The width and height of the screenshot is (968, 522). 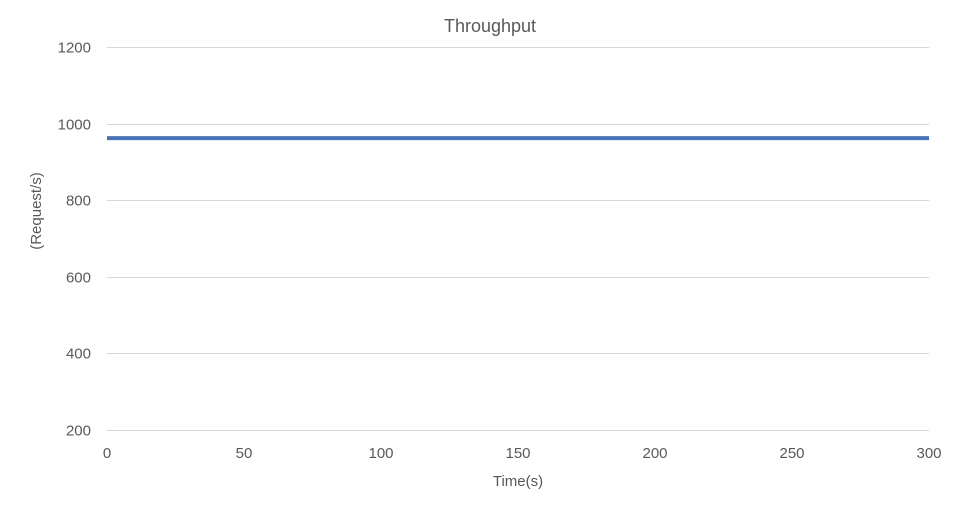 What do you see at coordinates (74, 125) in the screenshot?
I see `y-tick-label: 1000` at bounding box center [74, 125].